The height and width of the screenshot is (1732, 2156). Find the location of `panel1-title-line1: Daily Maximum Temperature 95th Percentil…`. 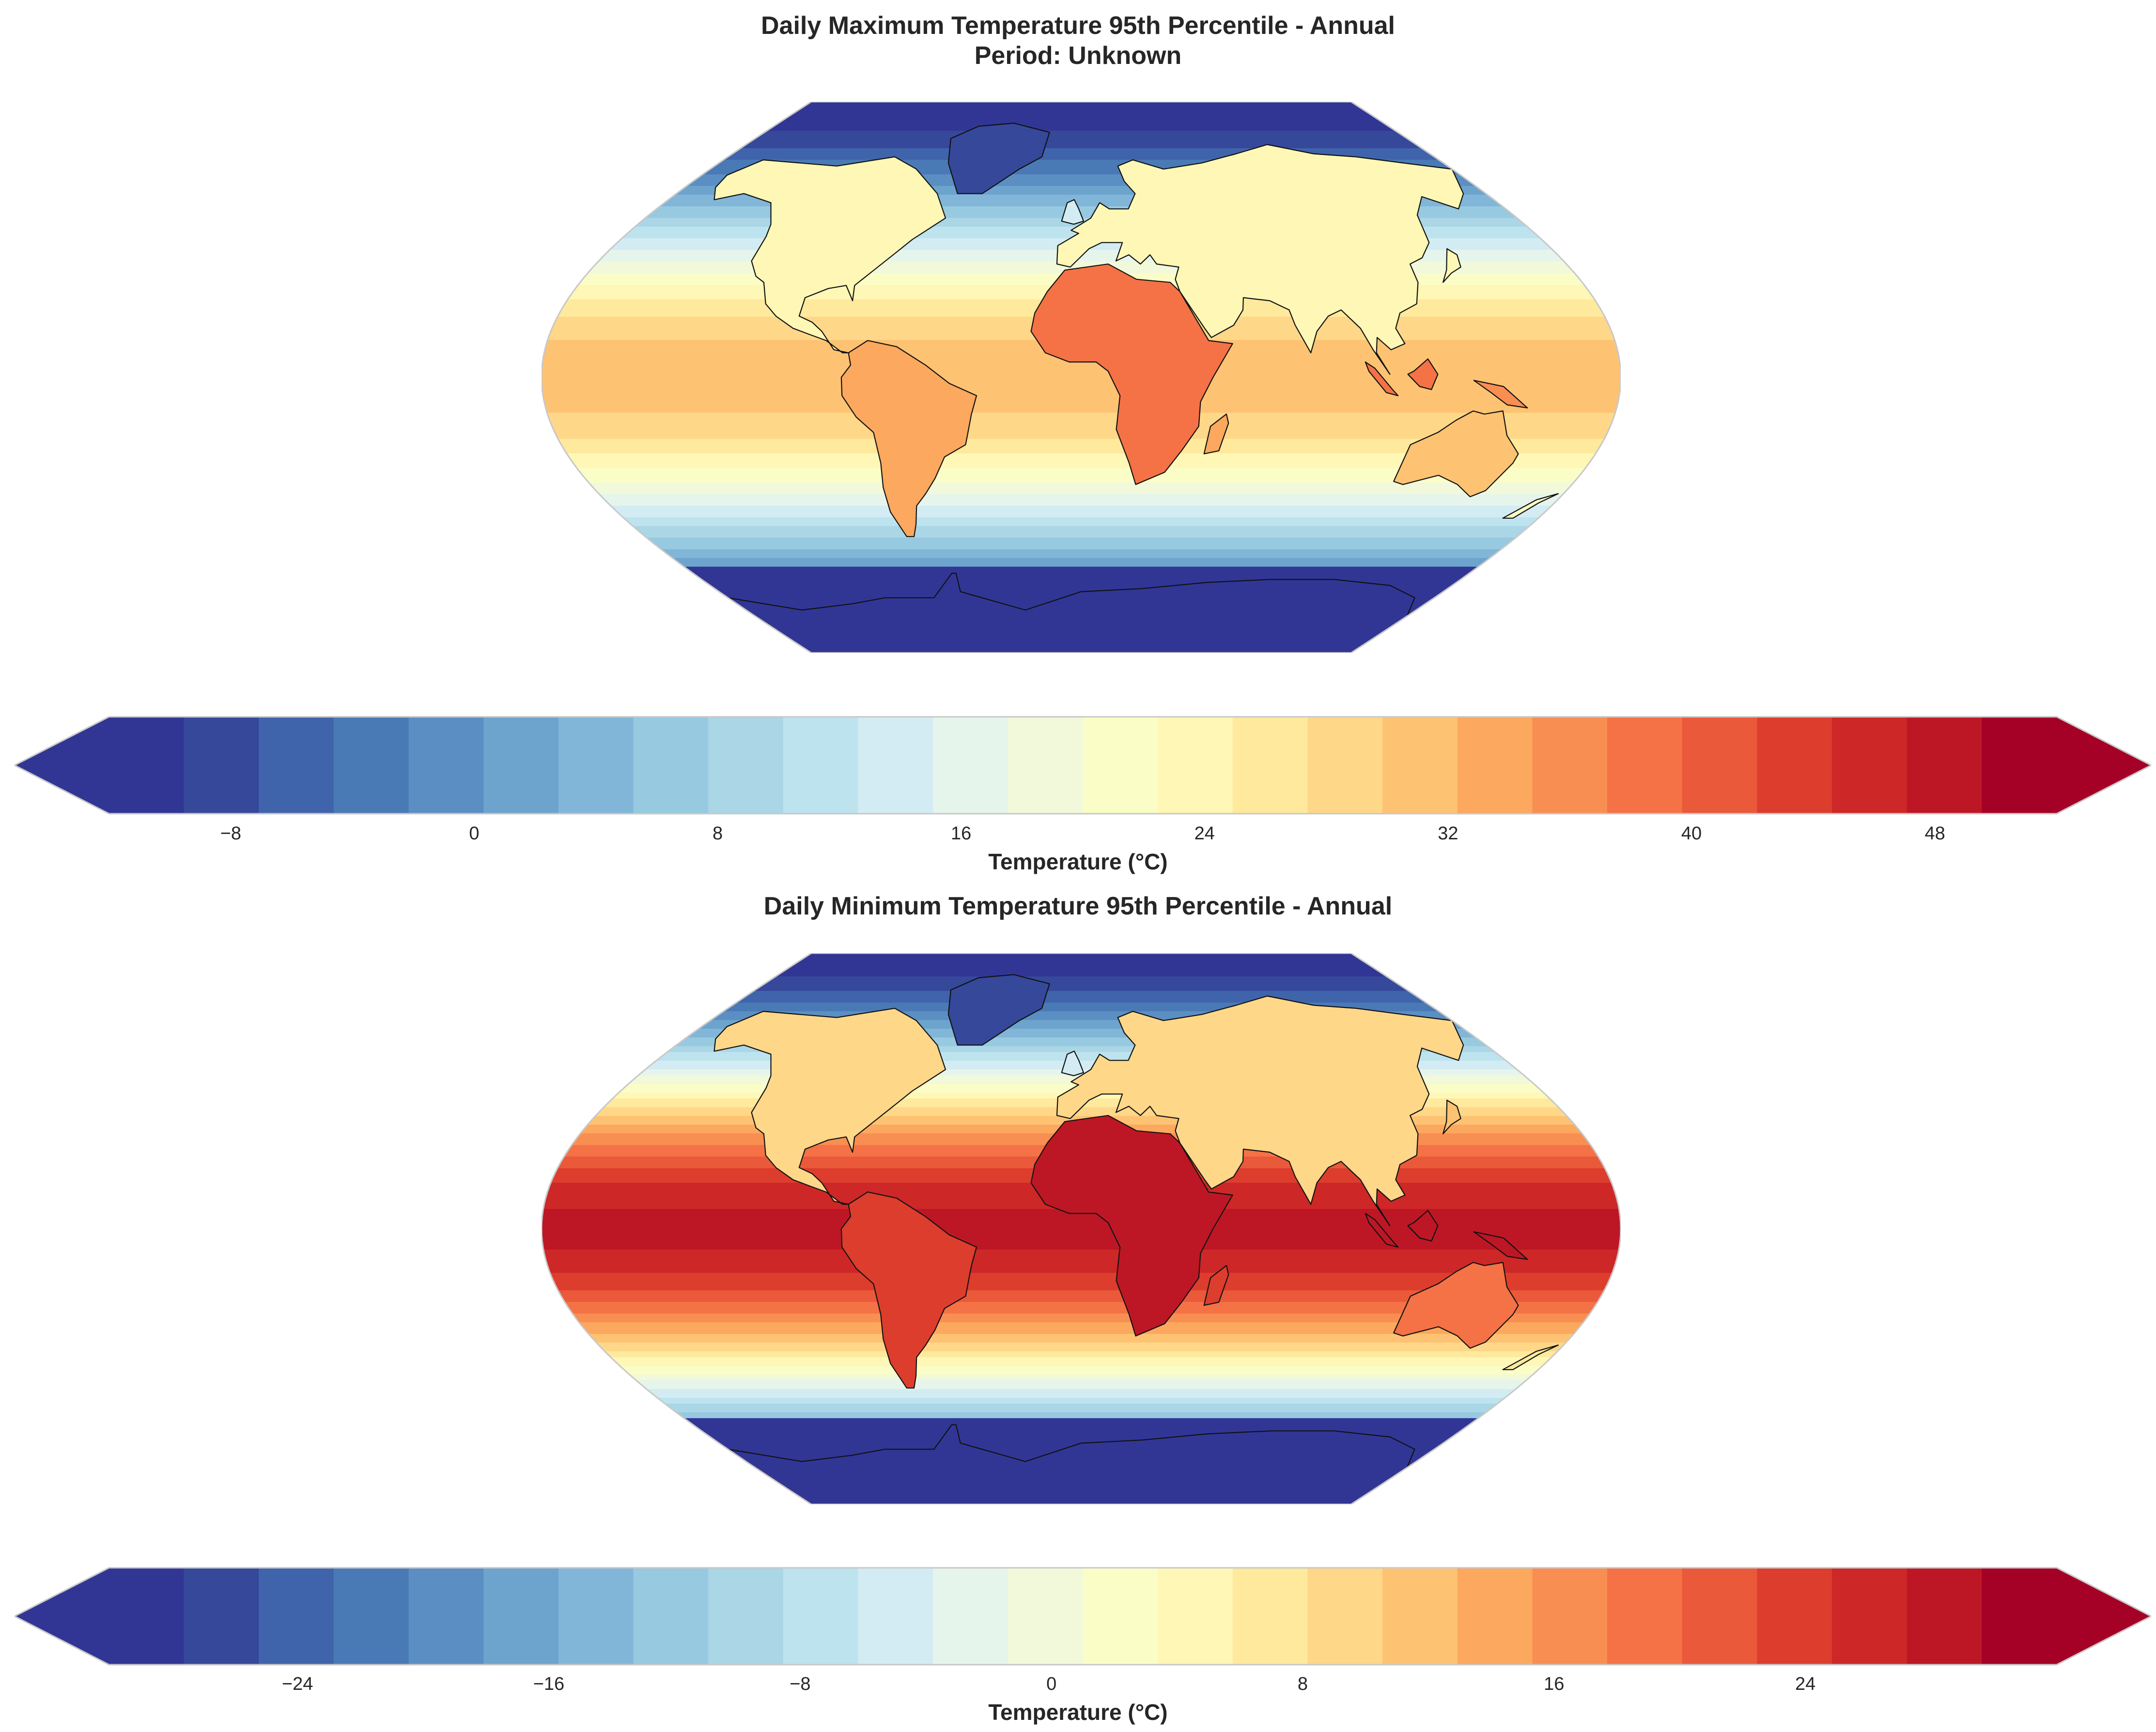

panel1-title-line1: Daily Maximum Temperature 95th Percentil… is located at coordinates (1078, 26).